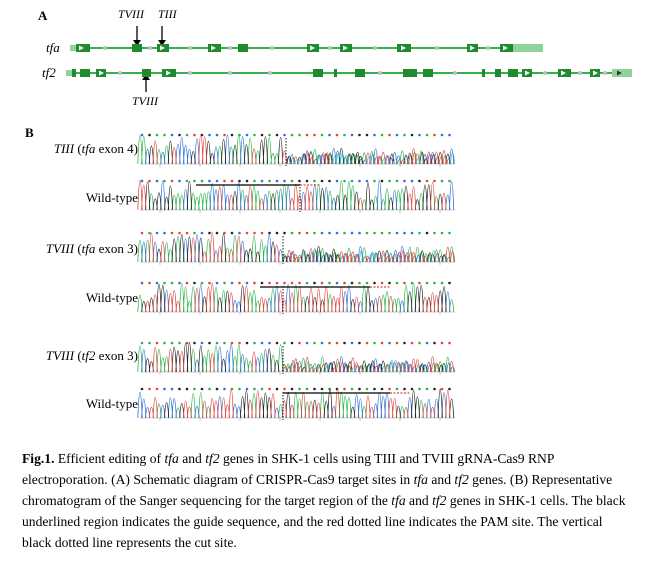  What do you see at coordinates (111, 297) in the screenshot?
I see `chromatogram-label-wt-2: Wild-type` at bounding box center [111, 297].